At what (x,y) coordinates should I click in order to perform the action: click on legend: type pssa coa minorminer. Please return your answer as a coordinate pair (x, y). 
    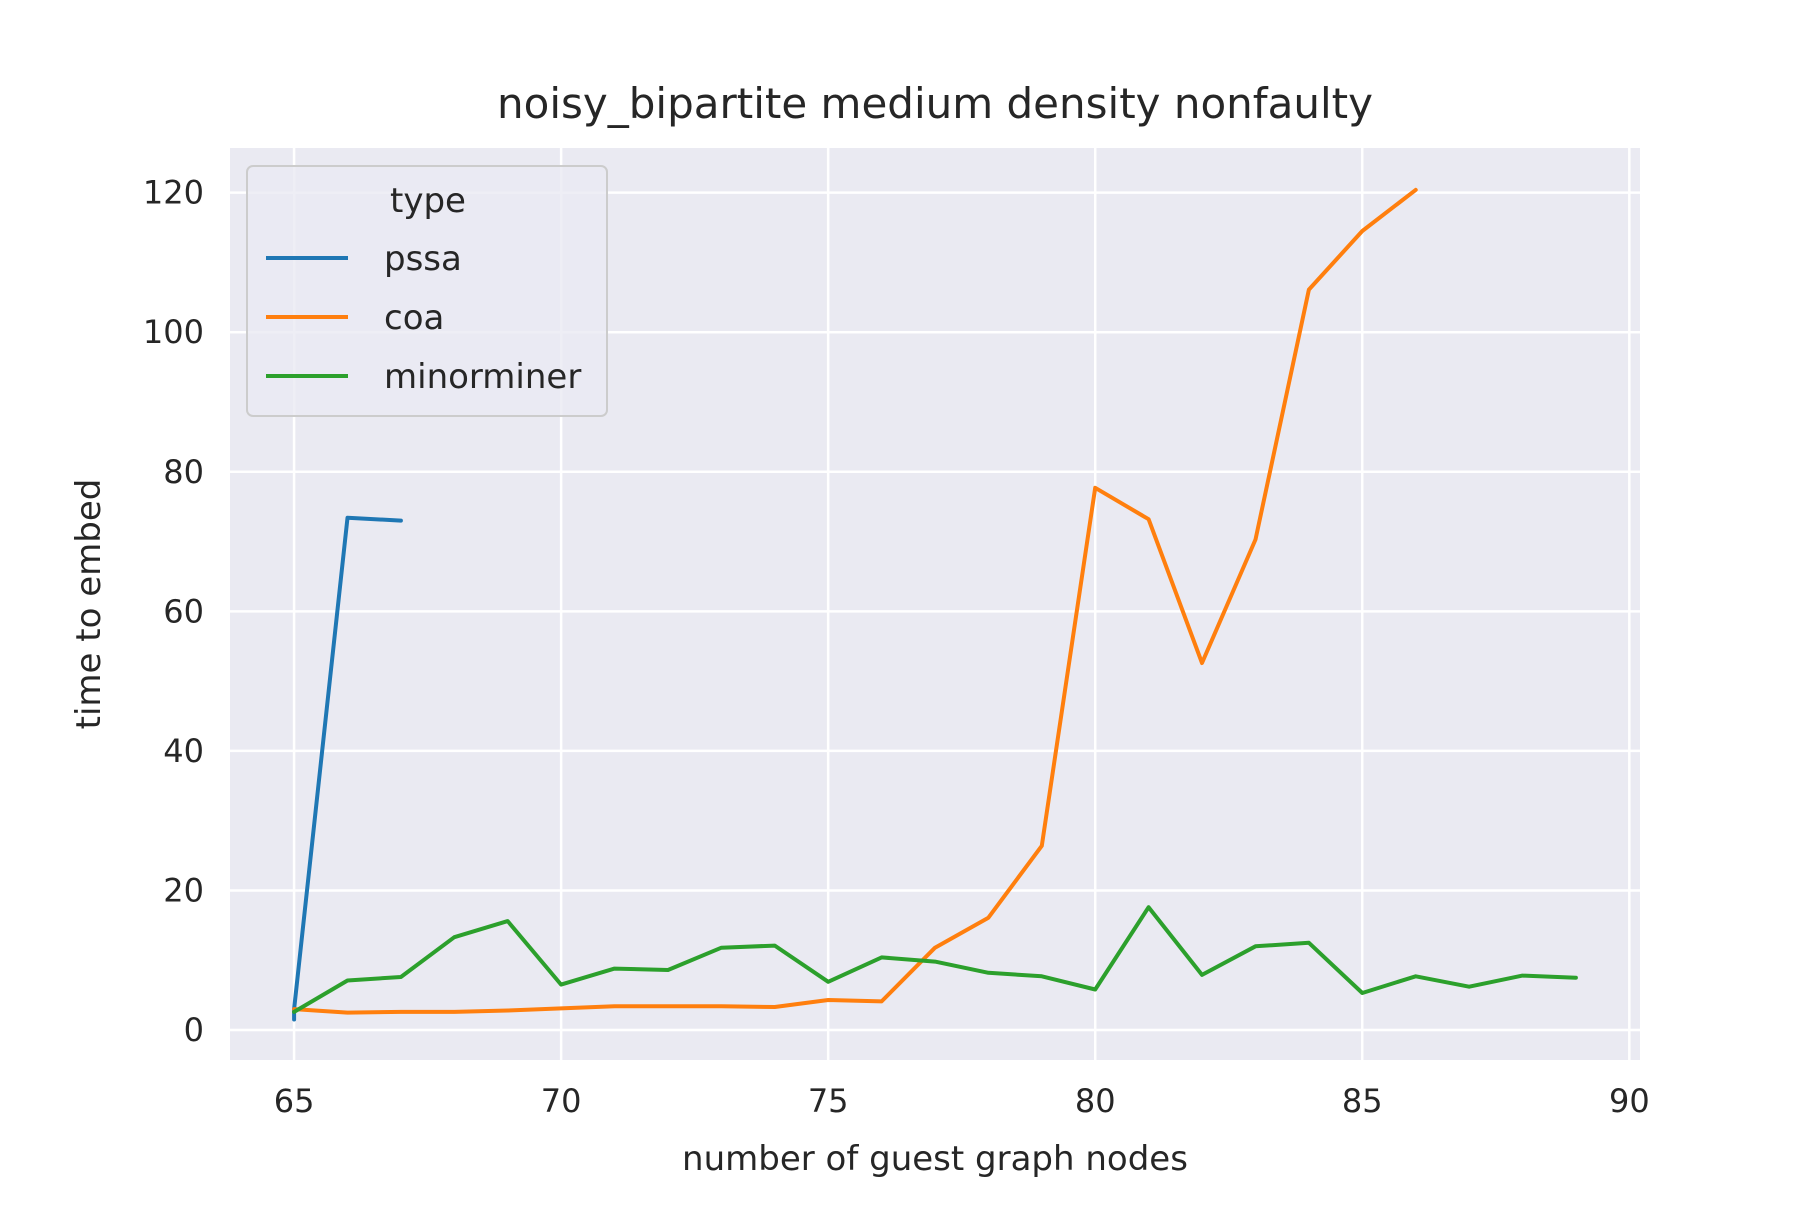
    Looking at the image, I should click on (427, 291).